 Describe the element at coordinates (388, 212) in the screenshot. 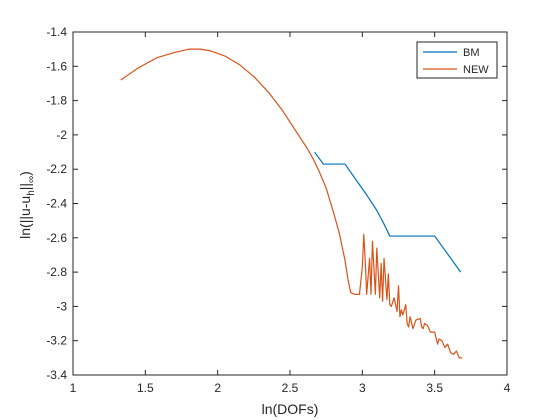

I see `series-line-bm` at that location.